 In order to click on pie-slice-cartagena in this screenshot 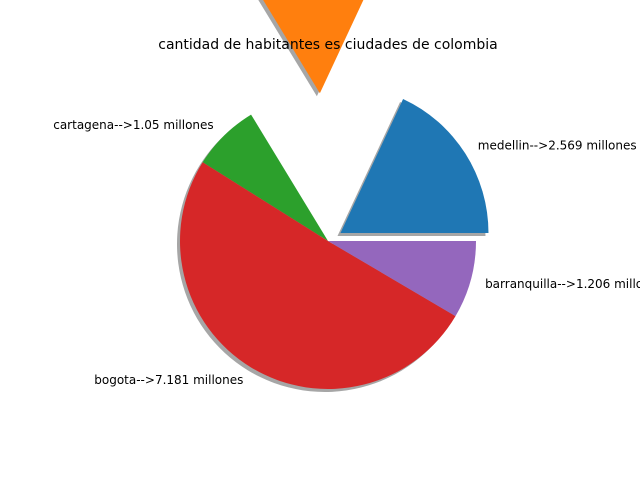, I will do `click(265, 177)`.